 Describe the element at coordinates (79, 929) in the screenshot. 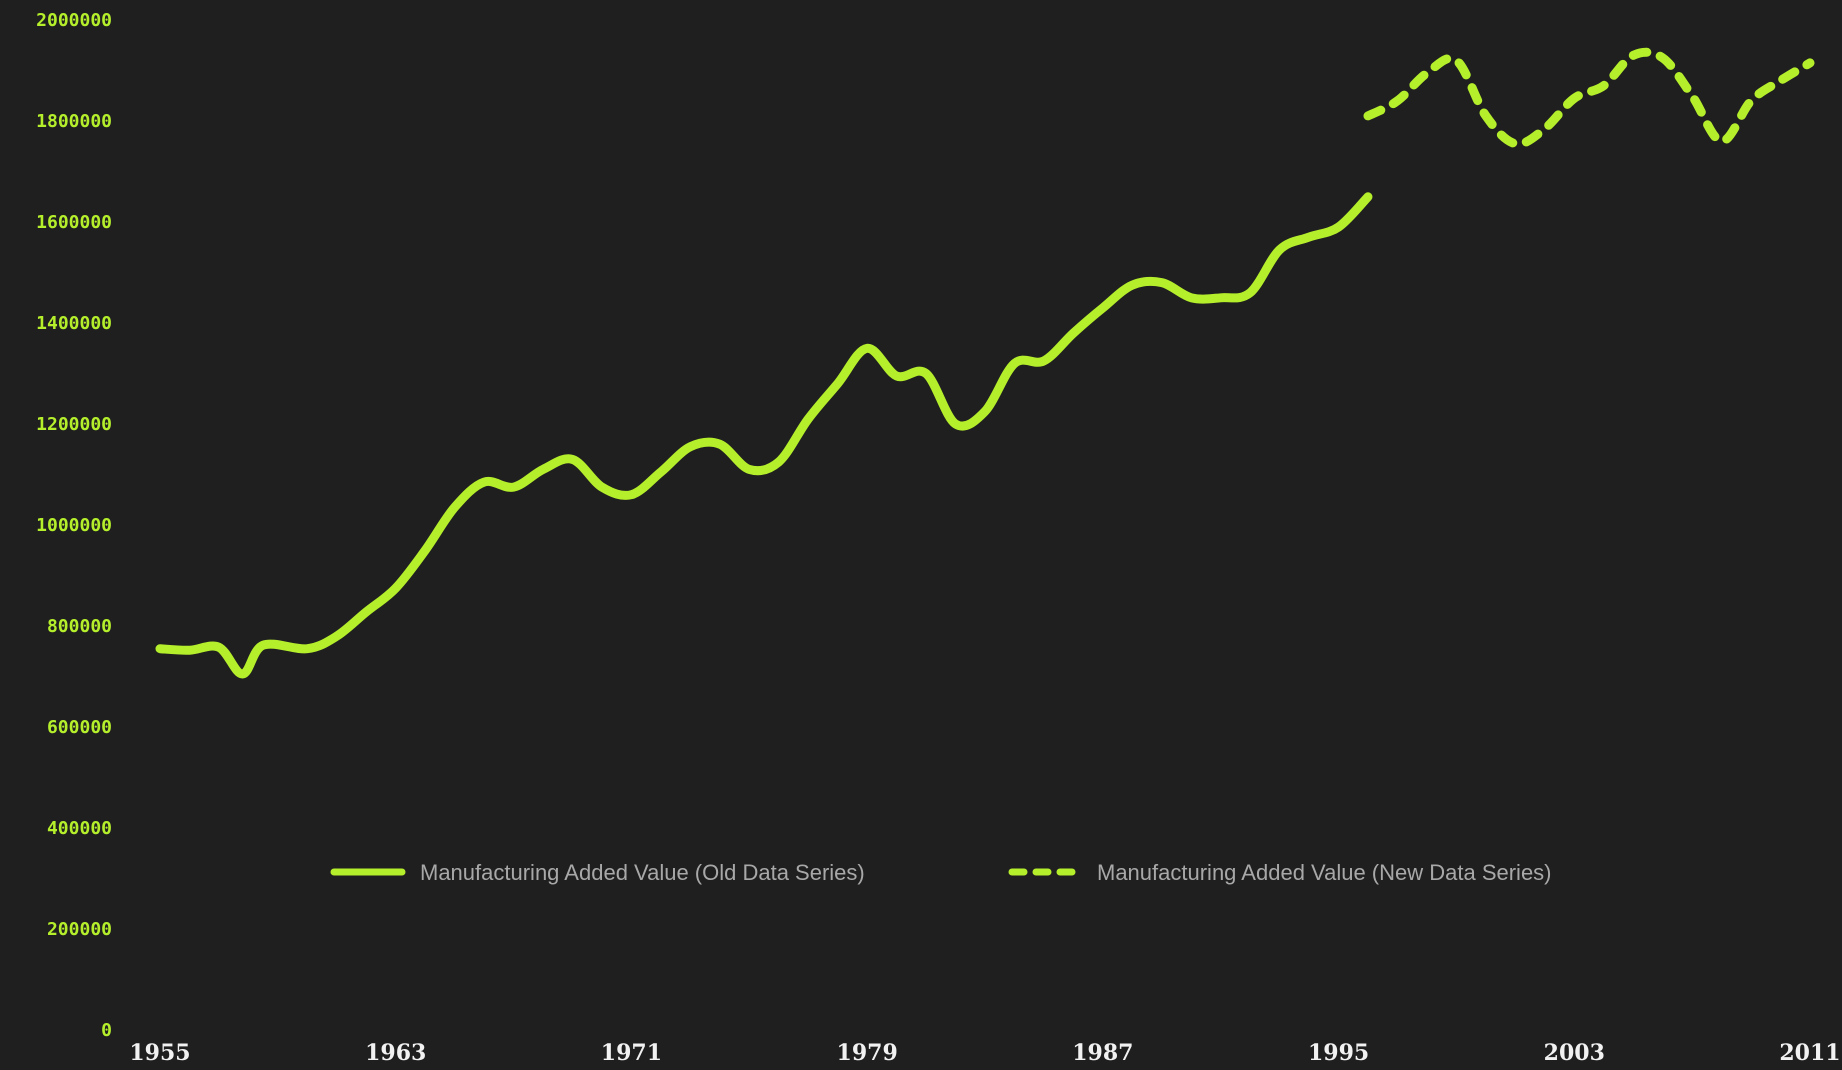

I see `y-tick-label: 200000` at that location.